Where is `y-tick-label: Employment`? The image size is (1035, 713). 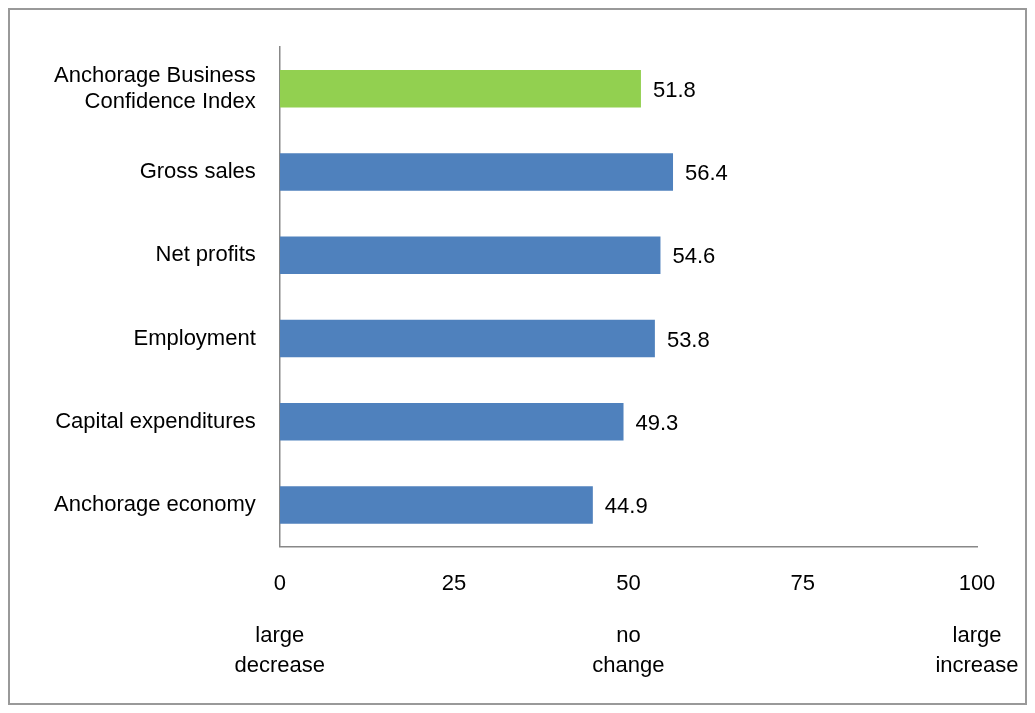
y-tick-label: Employment is located at coordinates (194, 337).